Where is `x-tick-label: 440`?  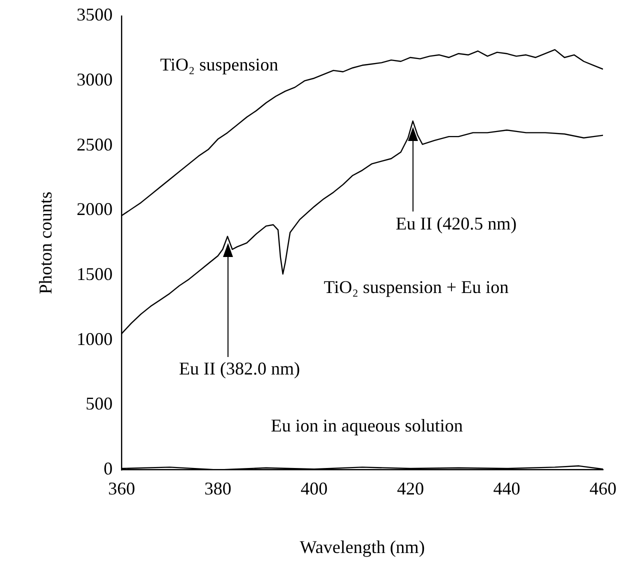
x-tick-label: 440 is located at coordinates (506, 488).